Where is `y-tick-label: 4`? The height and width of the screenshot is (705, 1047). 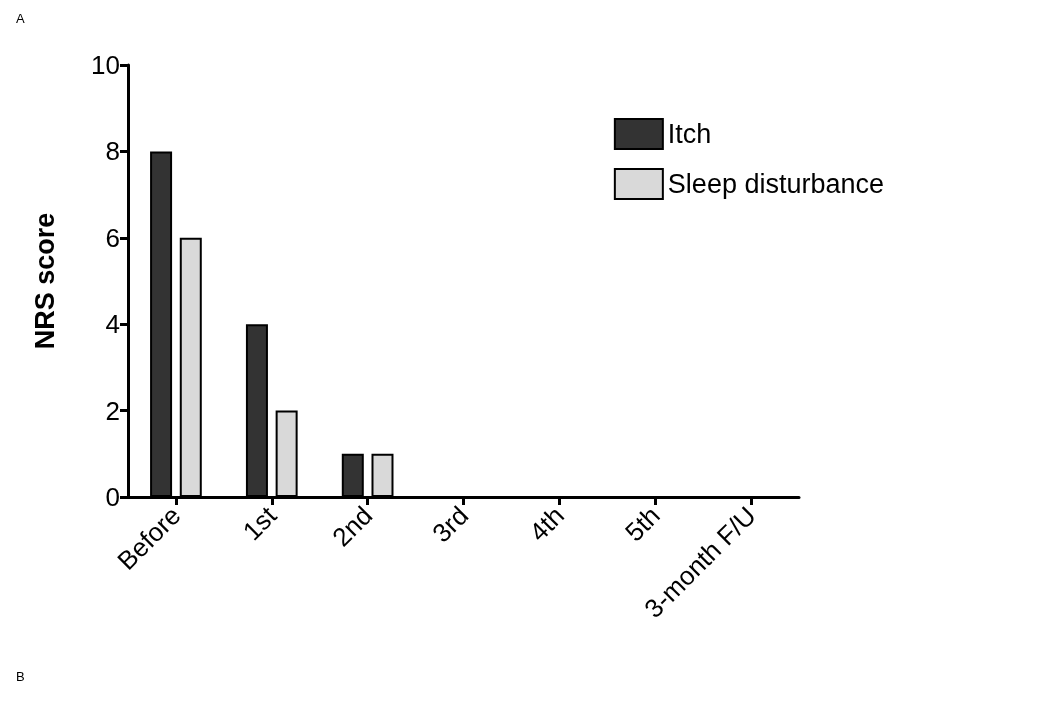
y-tick-label: 4 is located at coordinates (112, 324).